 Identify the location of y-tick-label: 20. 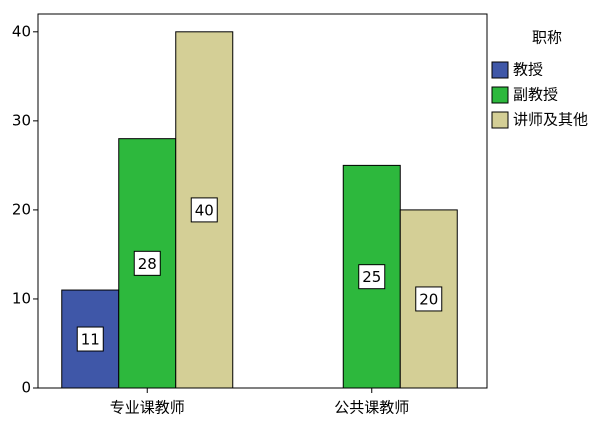
(21, 209).